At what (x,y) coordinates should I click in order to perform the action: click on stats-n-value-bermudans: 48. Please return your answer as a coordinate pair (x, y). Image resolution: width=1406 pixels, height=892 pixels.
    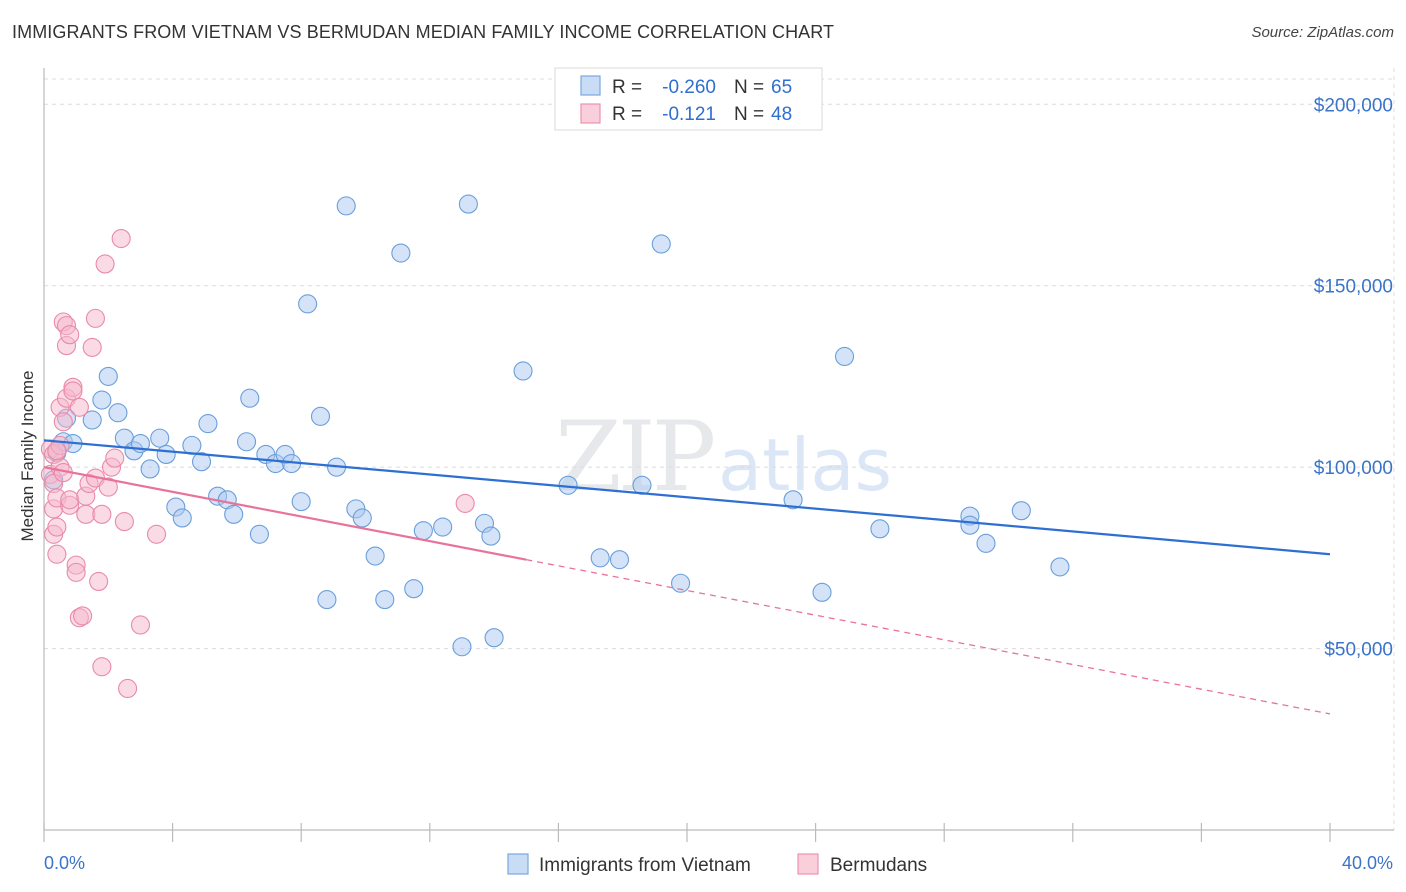
    Looking at the image, I should click on (781, 114).